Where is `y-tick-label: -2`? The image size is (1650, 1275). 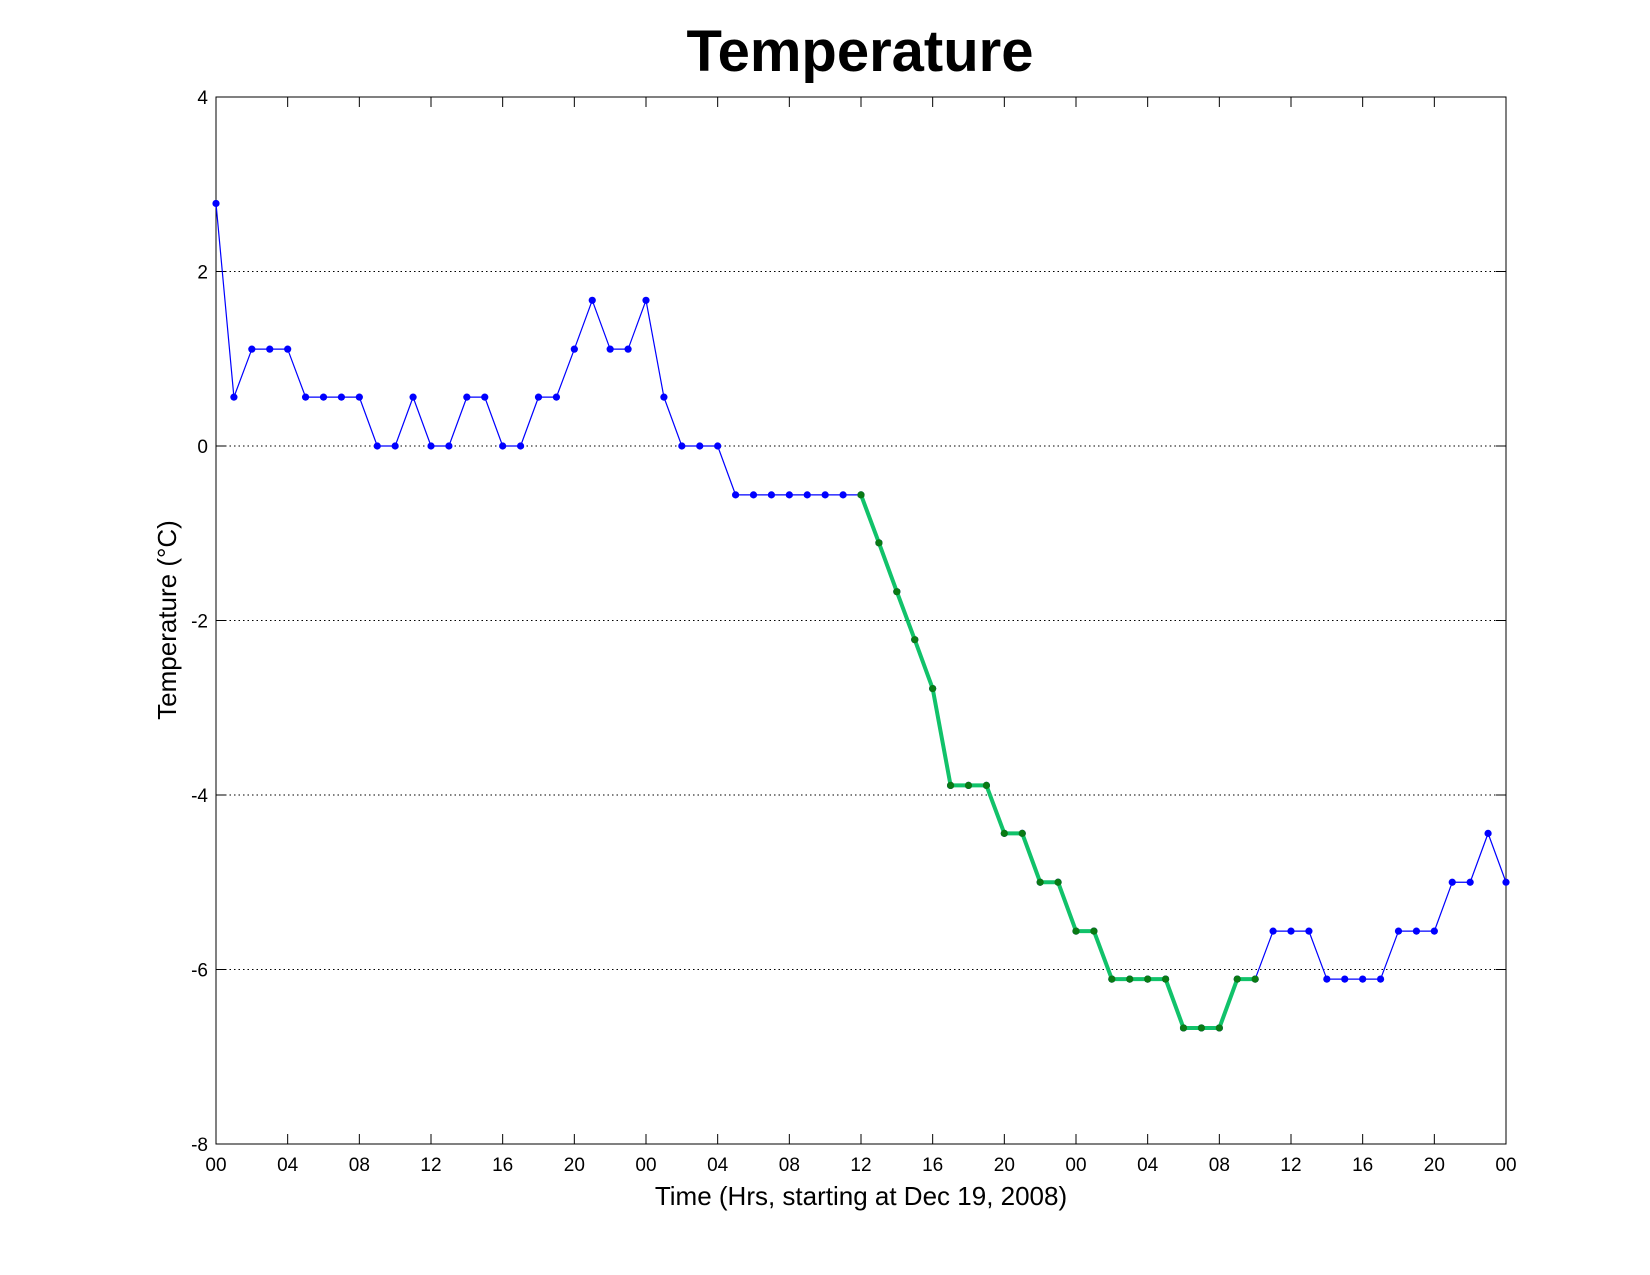 y-tick-label: -2 is located at coordinates (199, 622).